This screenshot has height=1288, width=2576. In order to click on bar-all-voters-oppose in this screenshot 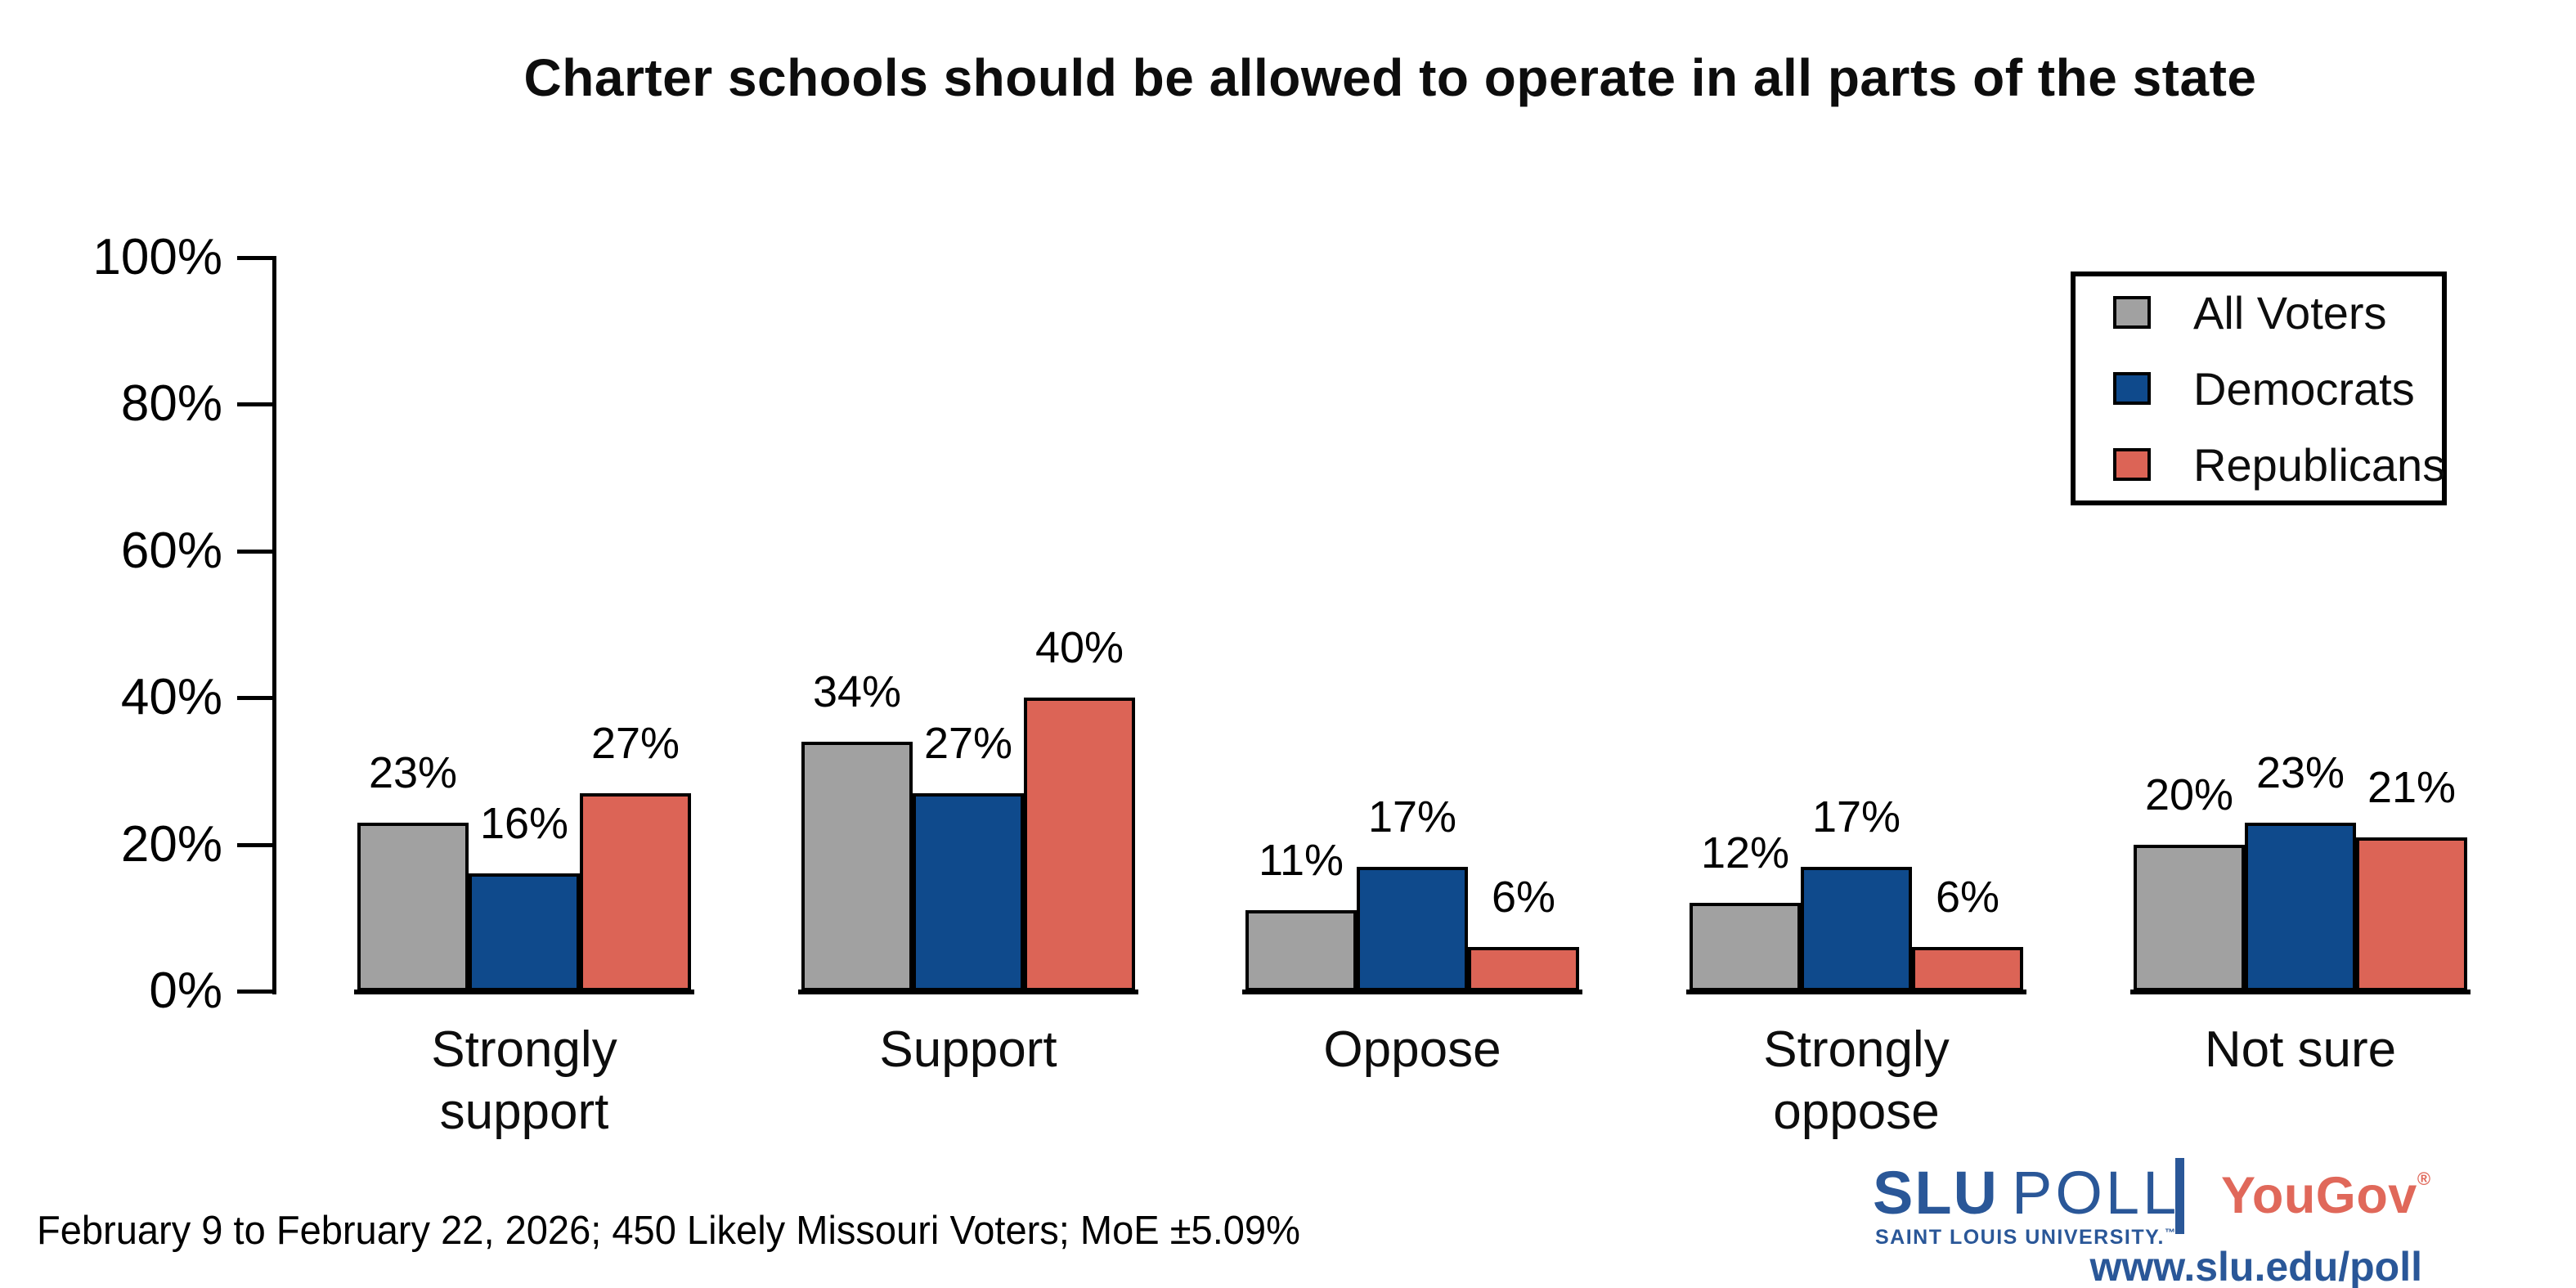, I will do `click(1301, 951)`.